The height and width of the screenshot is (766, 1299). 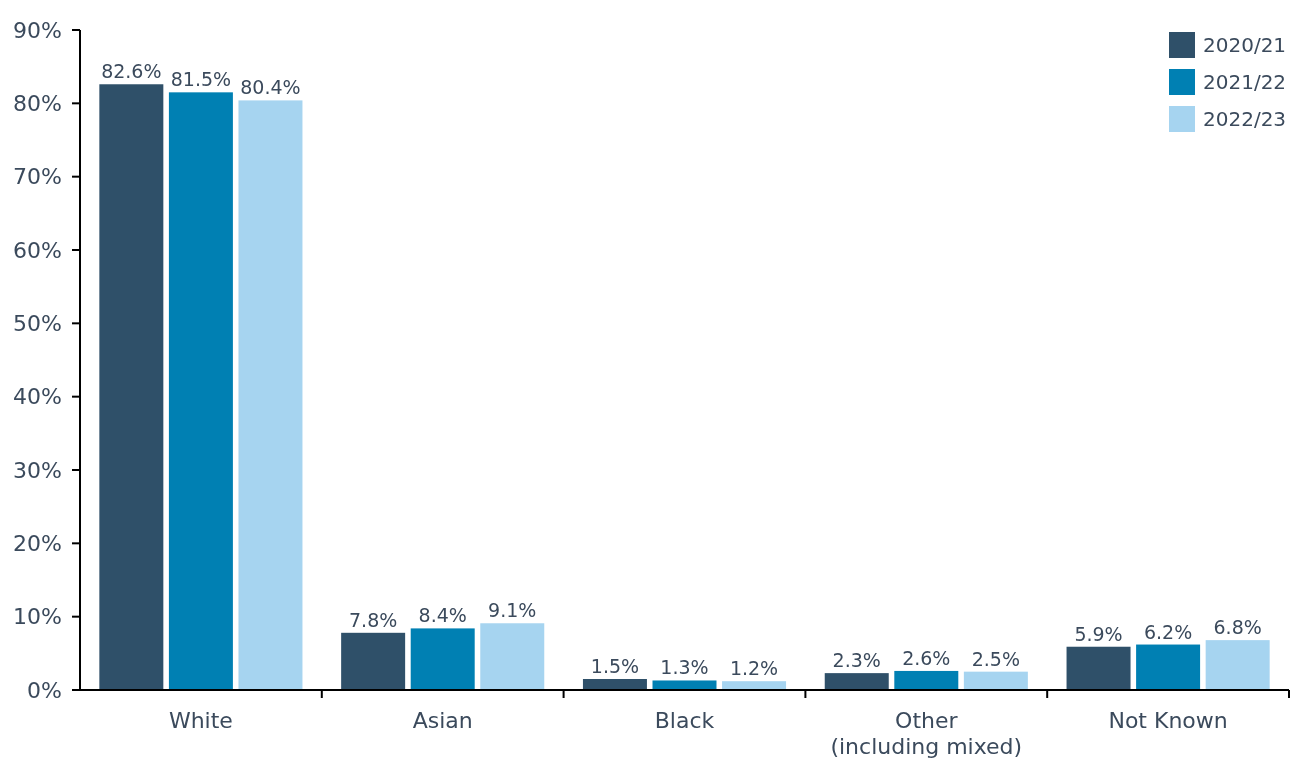 What do you see at coordinates (37, 324) in the screenshot?
I see `y-tick-label: 50%` at bounding box center [37, 324].